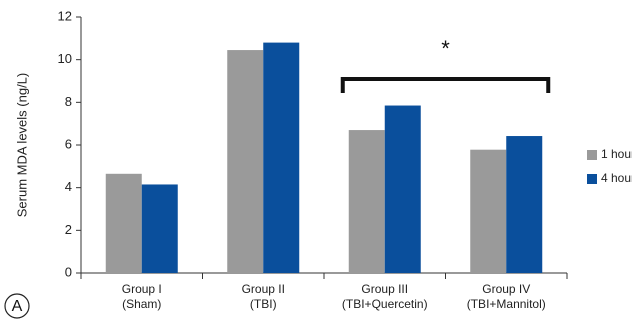 The height and width of the screenshot is (332, 632). I want to click on x-category-label: Group I, so click(142, 289).